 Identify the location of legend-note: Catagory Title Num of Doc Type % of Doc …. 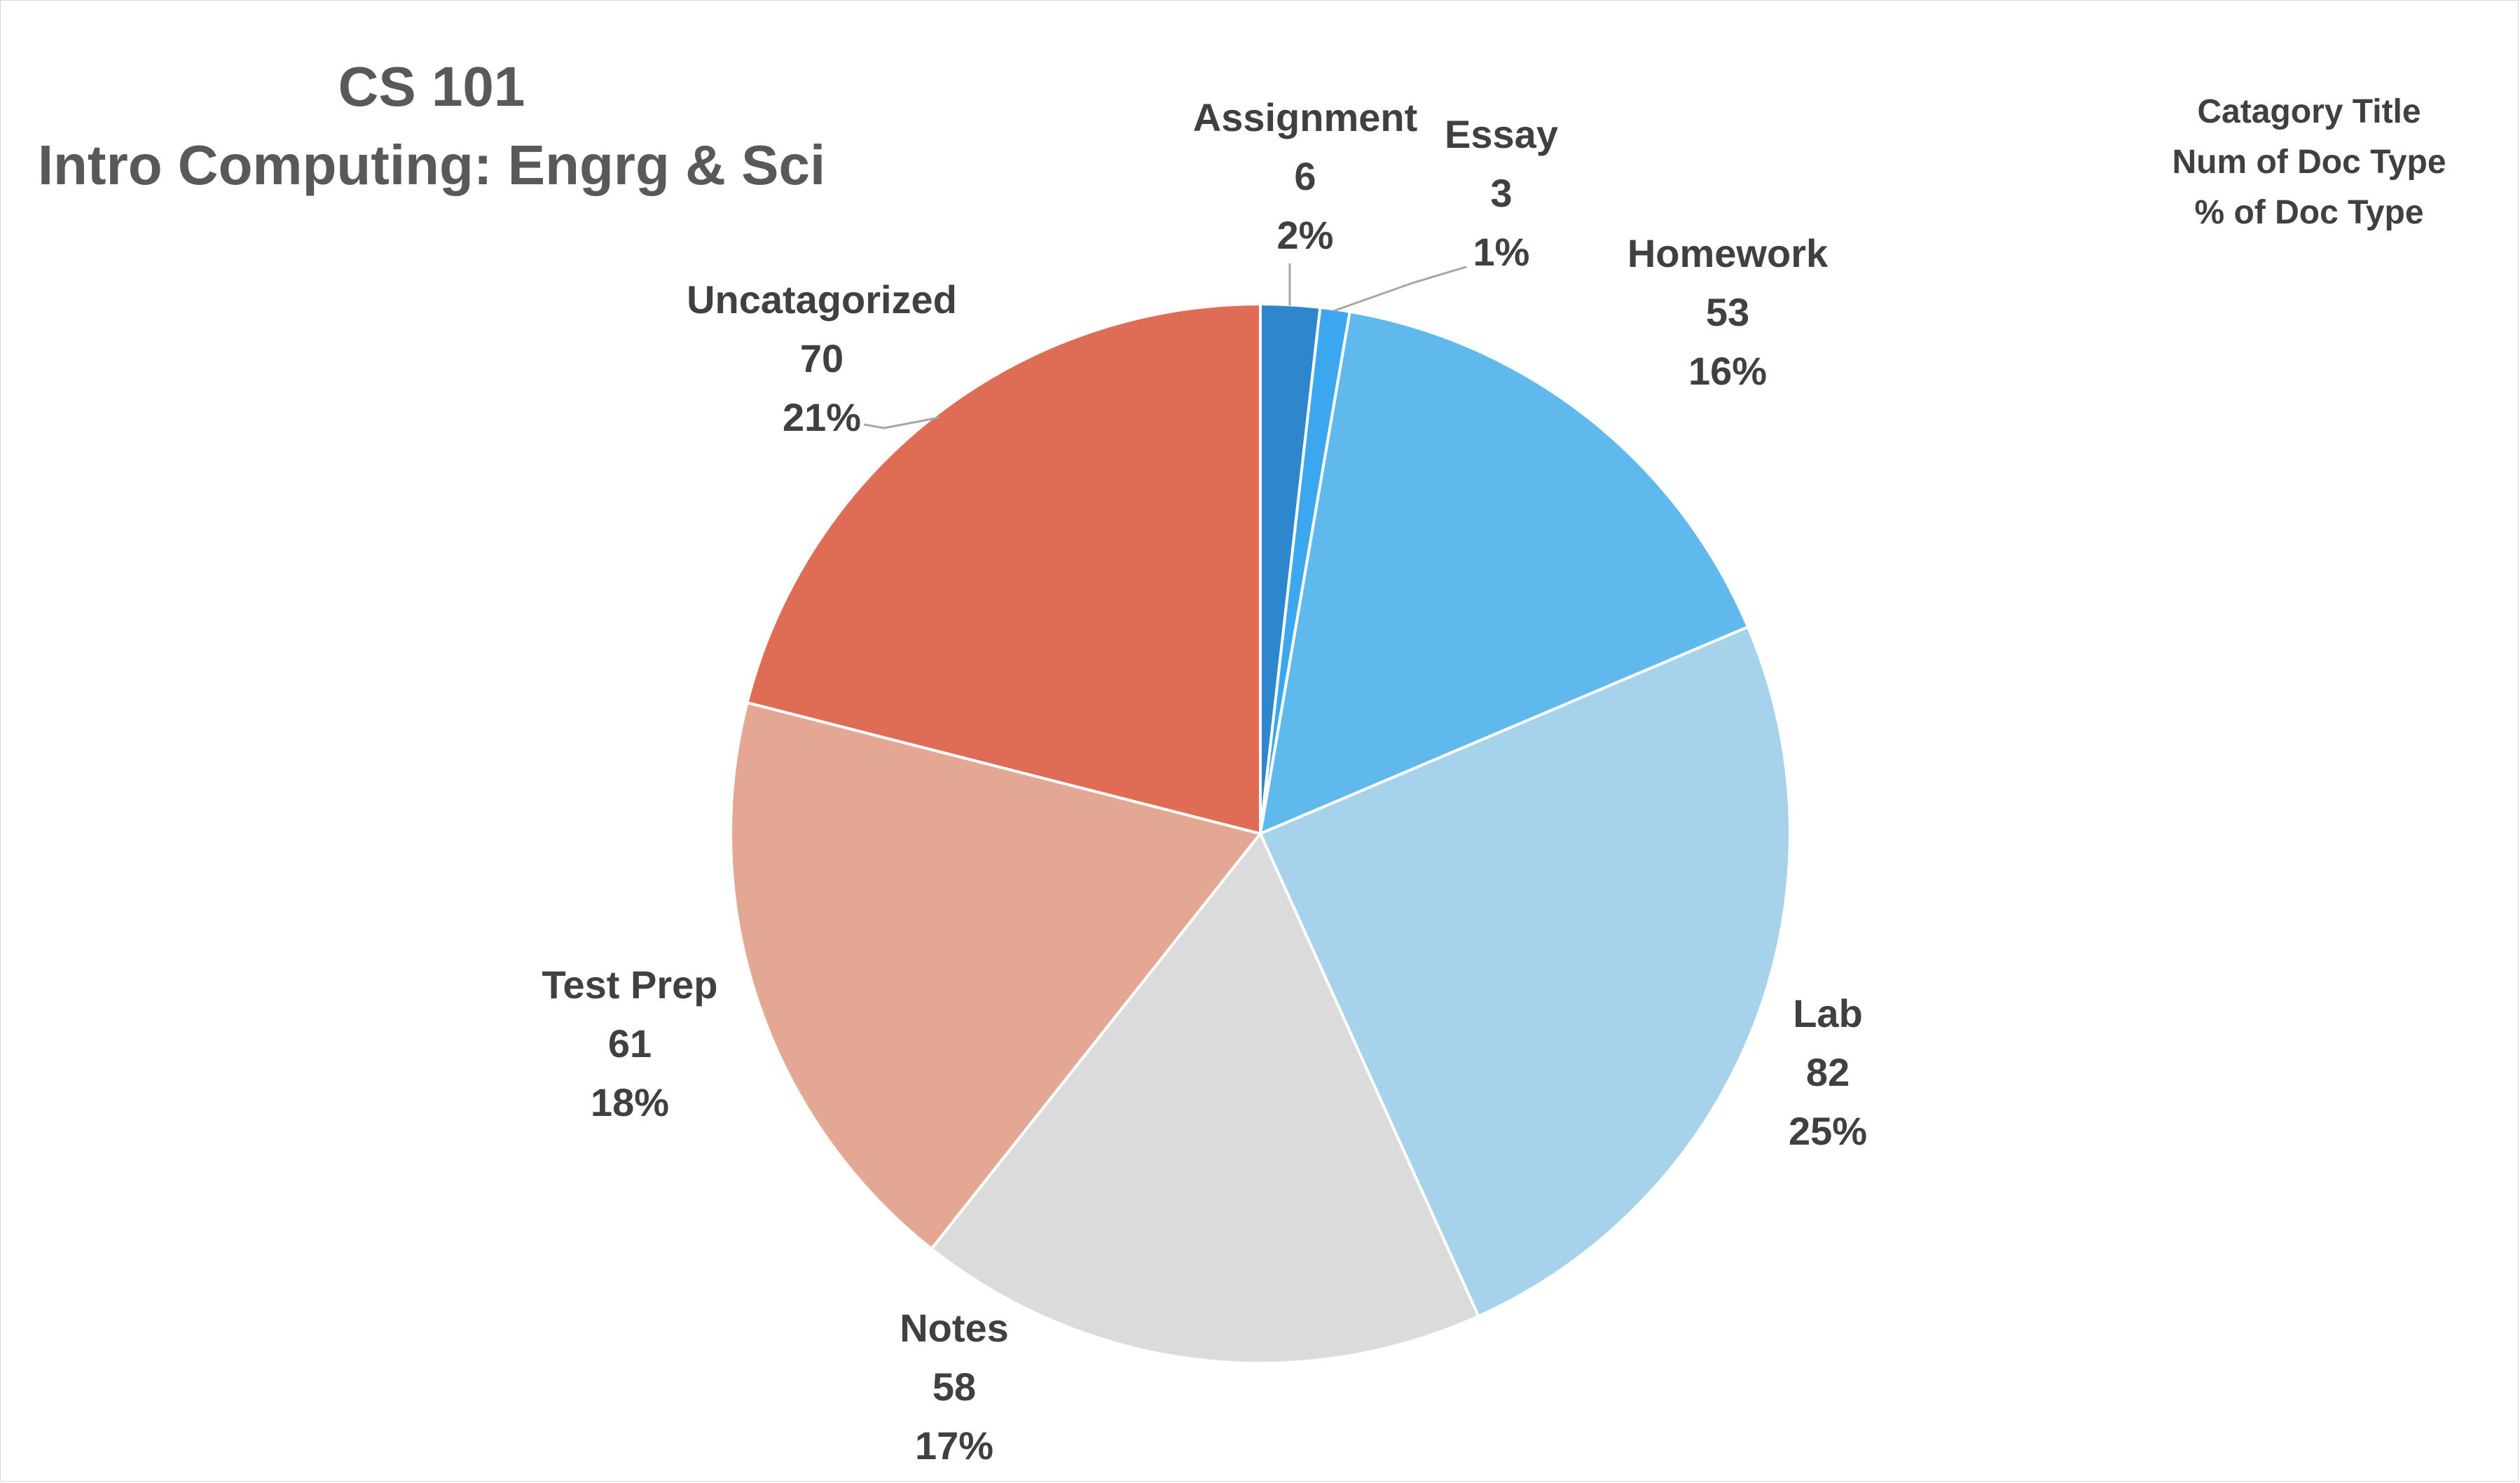
(2309, 162).